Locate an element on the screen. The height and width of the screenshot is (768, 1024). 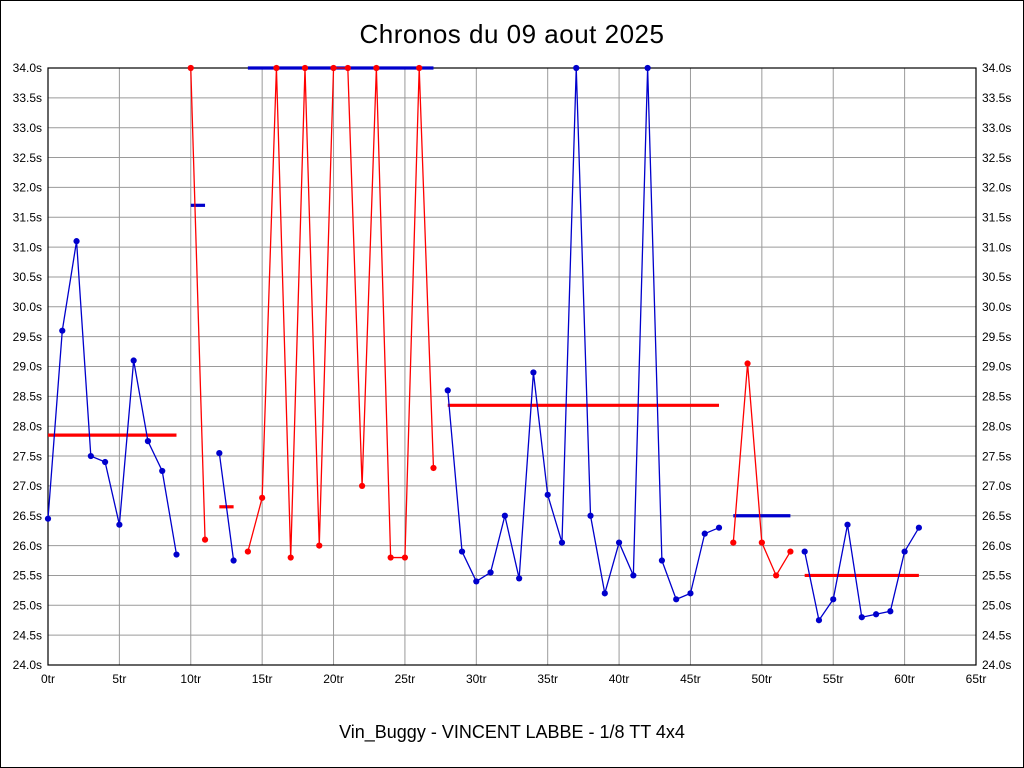
y-tick-label-right: 29.0s is located at coordinates (996, 367).